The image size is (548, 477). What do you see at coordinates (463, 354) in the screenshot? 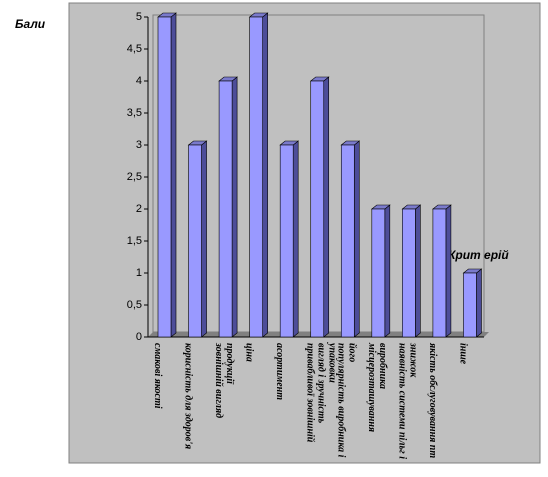
I see `x-tick-label: інше` at bounding box center [463, 354].